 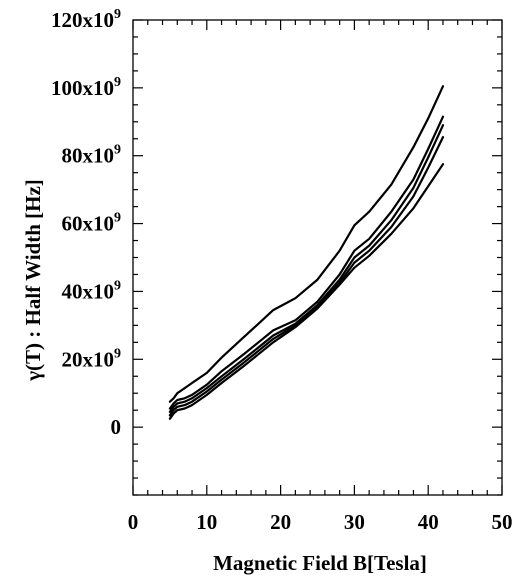 What do you see at coordinates (320, 522) in the screenshot?
I see `x-tick-labels: 0 10 20 30 40 50` at bounding box center [320, 522].